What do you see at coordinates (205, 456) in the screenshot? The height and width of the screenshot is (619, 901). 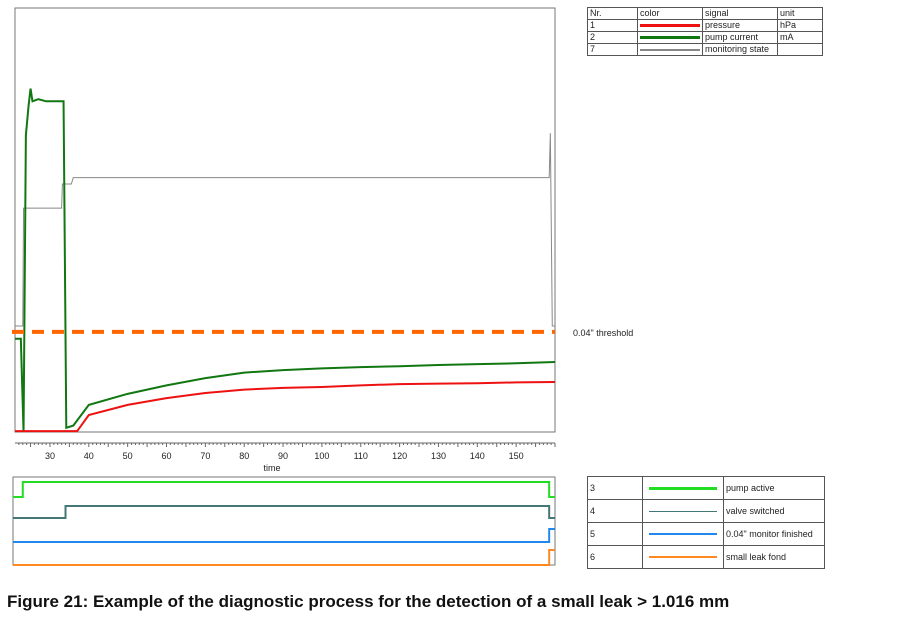 I see `x-tick-label: 70` at bounding box center [205, 456].